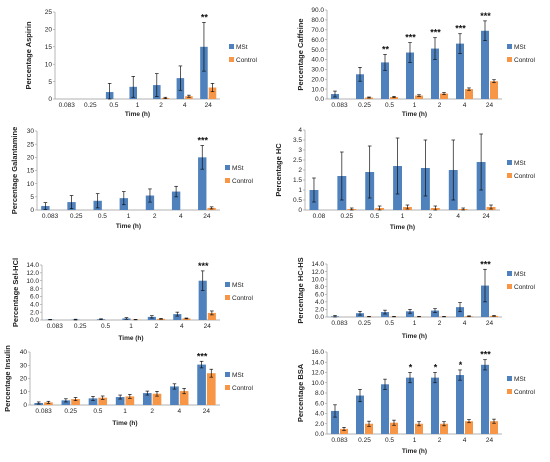 Image resolution: width=550 pixels, height=462 pixels. I want to click on y-tick-label: 15, so click(31, 171).